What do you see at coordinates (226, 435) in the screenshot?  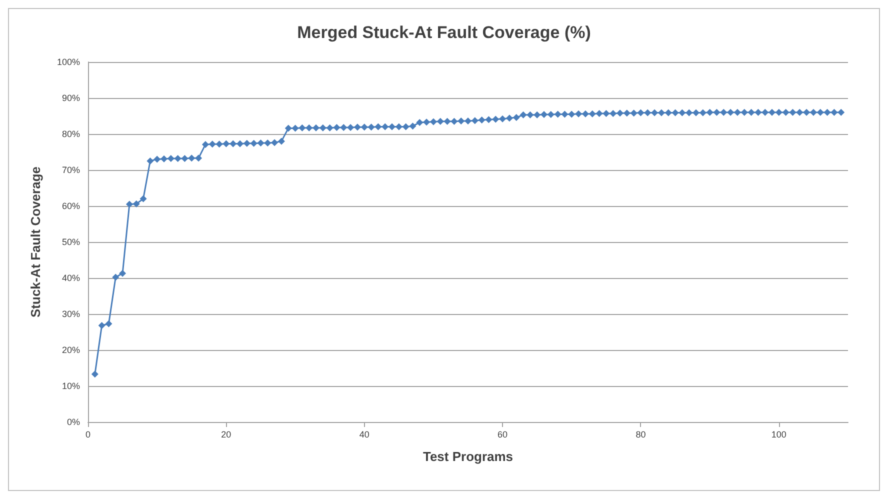 I see `x-tick-label: 20` at bounding box center [226, 435].